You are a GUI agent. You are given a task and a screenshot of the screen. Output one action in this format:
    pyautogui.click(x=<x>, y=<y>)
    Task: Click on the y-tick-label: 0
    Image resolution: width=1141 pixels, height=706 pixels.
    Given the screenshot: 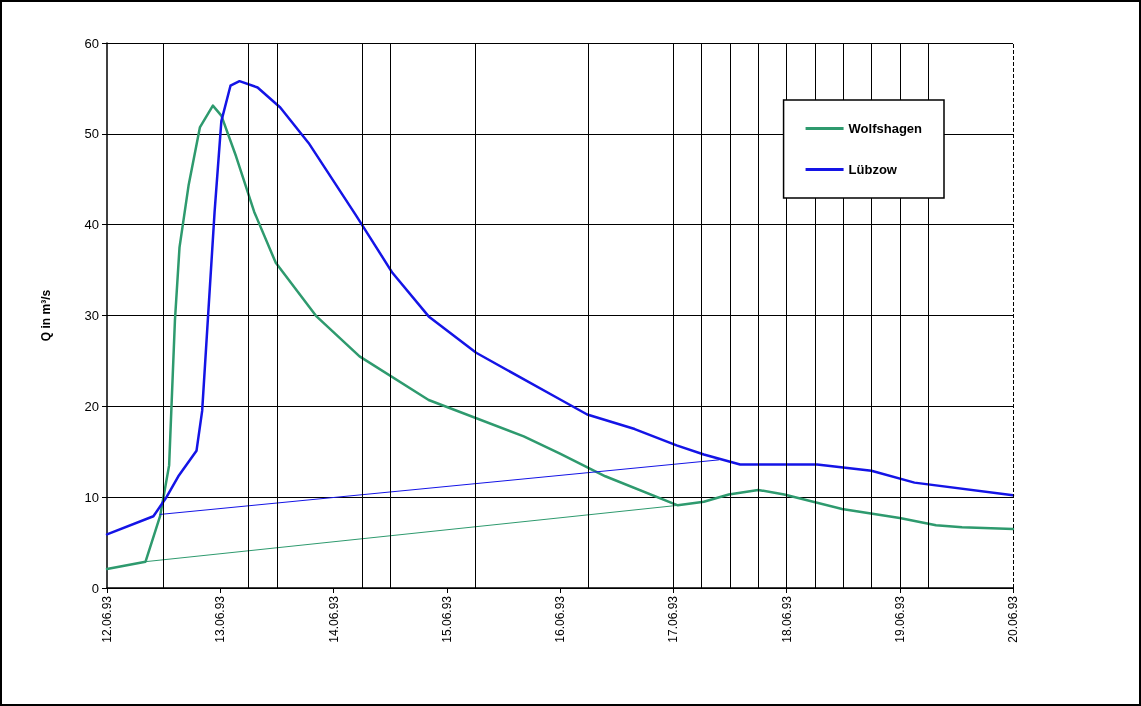 What is the action you would take?
    pyautogui.click(x=95, y=588)
    